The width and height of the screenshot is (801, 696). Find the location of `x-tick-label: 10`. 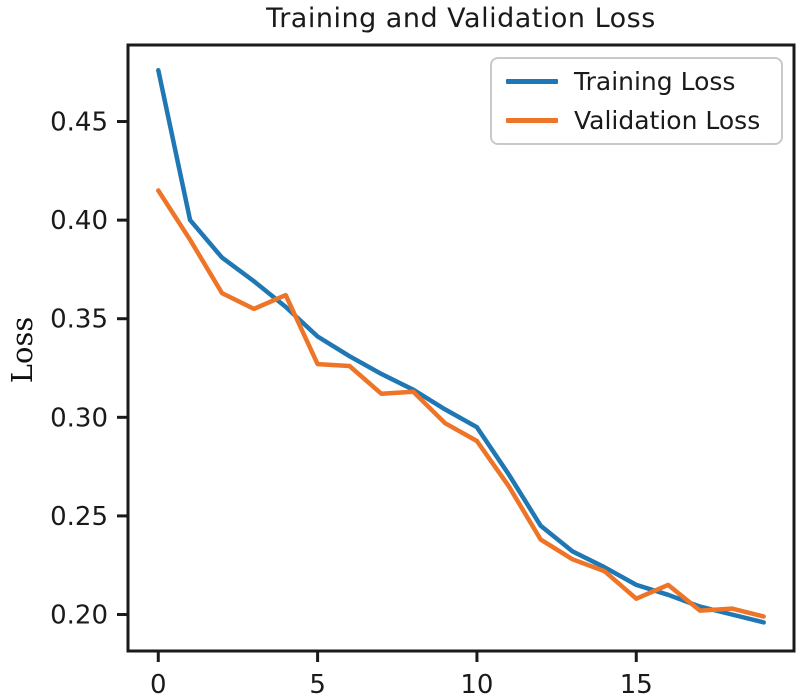

x-tick-label: 10 is located at coordinates (476, 683).